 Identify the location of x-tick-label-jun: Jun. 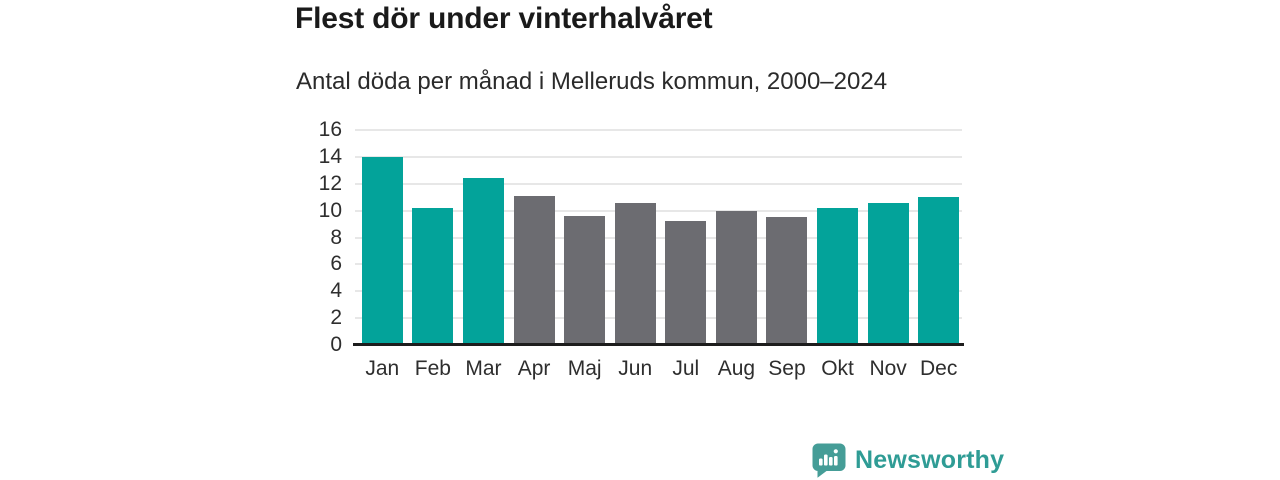
(635, 368).